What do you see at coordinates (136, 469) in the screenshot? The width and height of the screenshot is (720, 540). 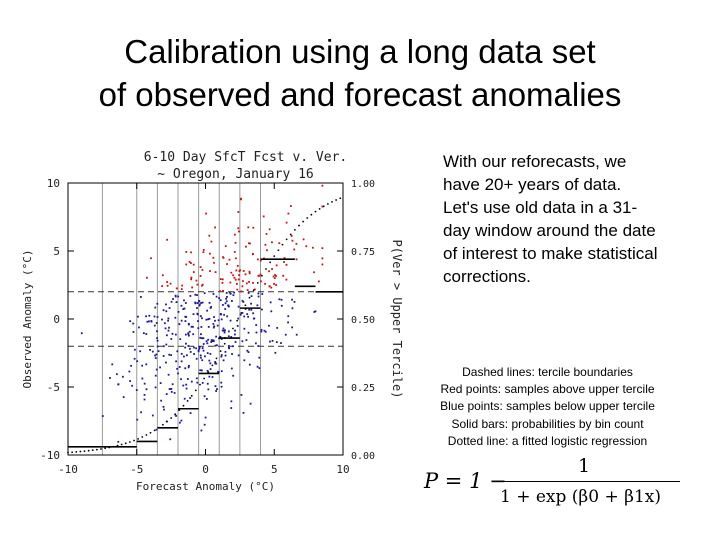 I see `x-tick-label: -5` at bounding box center [136, 469].